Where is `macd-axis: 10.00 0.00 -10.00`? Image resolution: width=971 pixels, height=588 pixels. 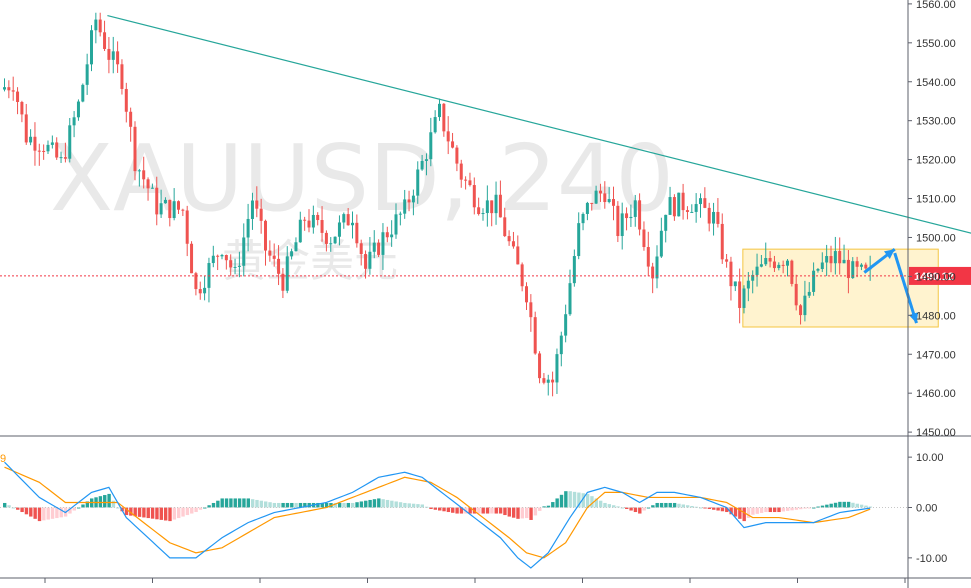 macd-axis: 10.00 0.00 -10.00 is located at coordinates (927, 508).